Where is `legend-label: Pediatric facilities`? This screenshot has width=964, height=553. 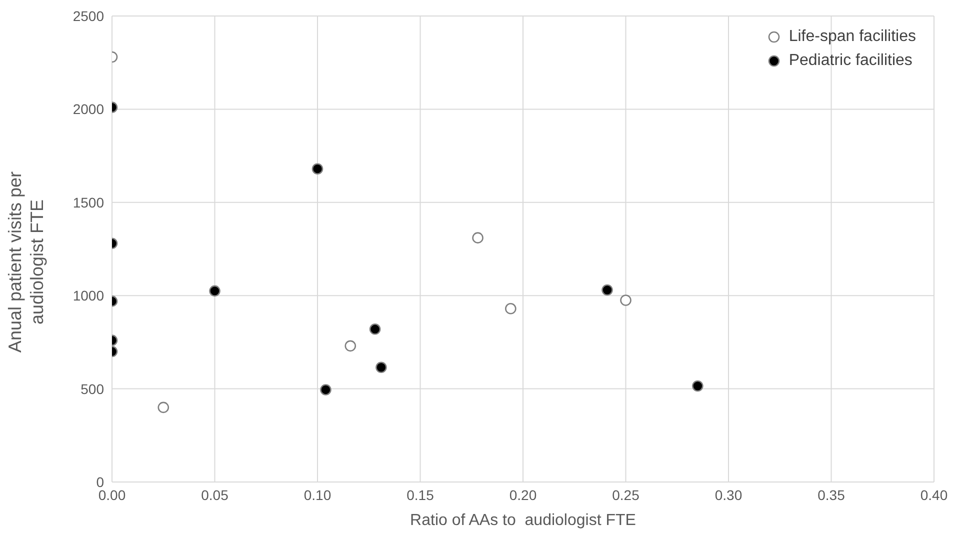 legend-label: Pediatric facilities is located at coordinates (850, 61).